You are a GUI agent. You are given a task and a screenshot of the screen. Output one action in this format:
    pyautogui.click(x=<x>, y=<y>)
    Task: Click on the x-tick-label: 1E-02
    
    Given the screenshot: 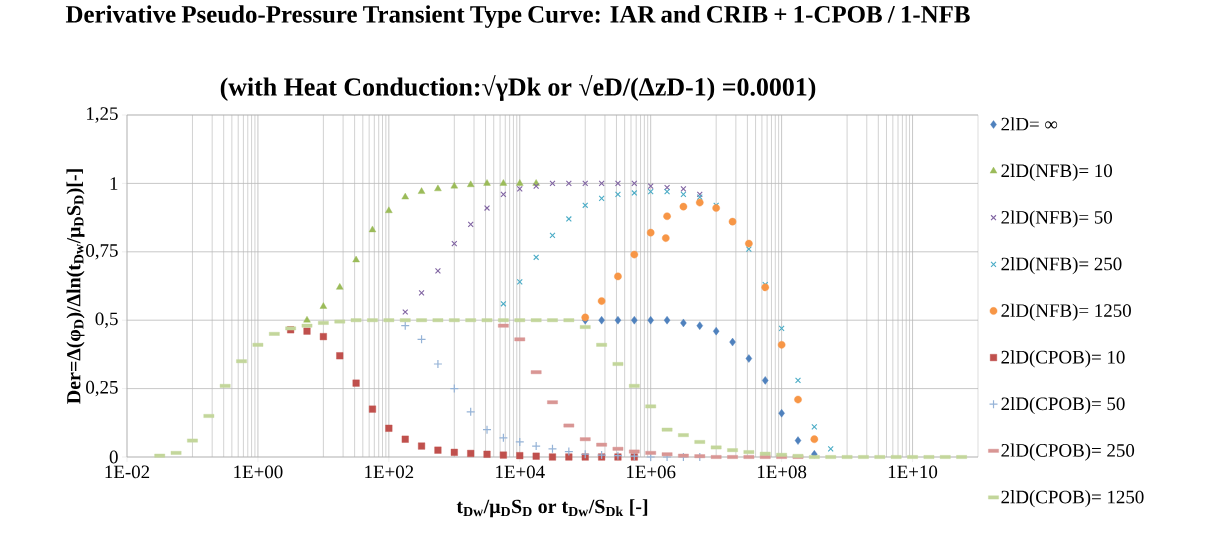 What is the action you would take?
    pyautogui.click(x=127, y=472)
    